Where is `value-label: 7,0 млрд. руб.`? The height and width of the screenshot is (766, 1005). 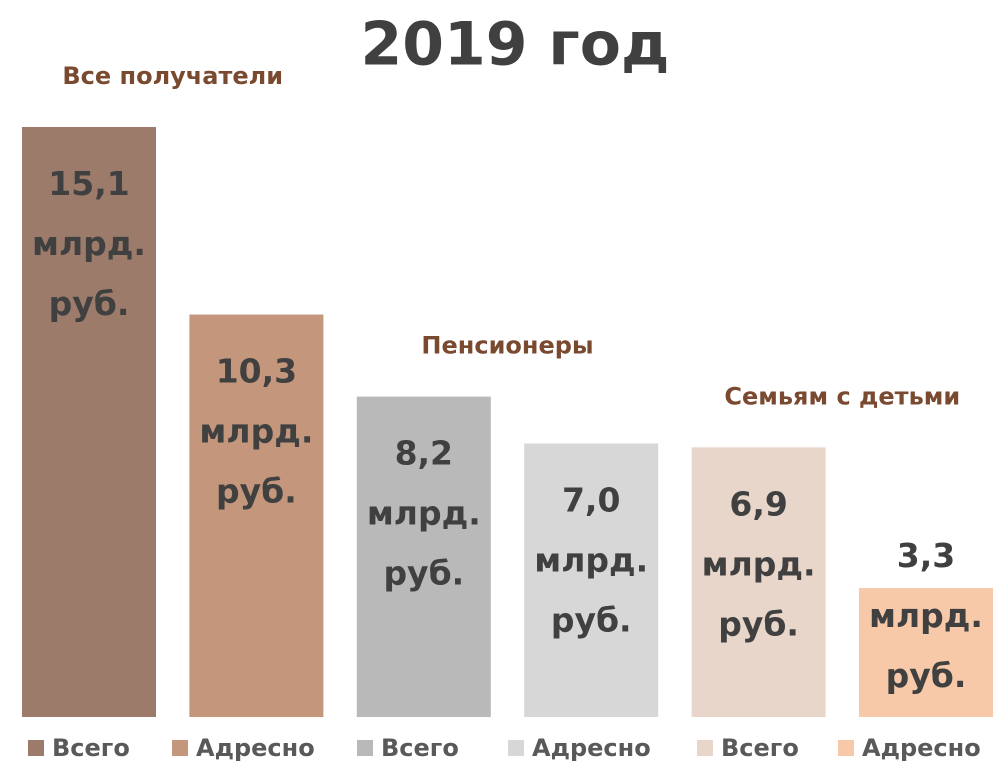 value-label: 7,0 млрд. руб. is located at coordinates (591, 559).